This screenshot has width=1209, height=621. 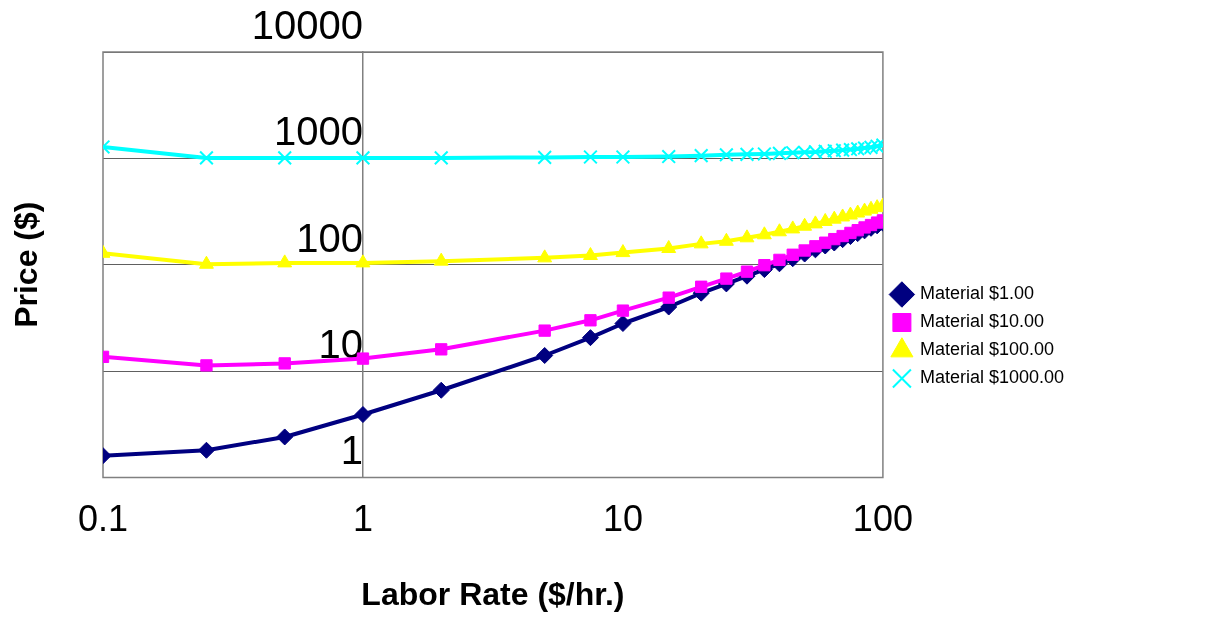 I want to click on legend-label: Material $1.00, so click(x=976, y=293).